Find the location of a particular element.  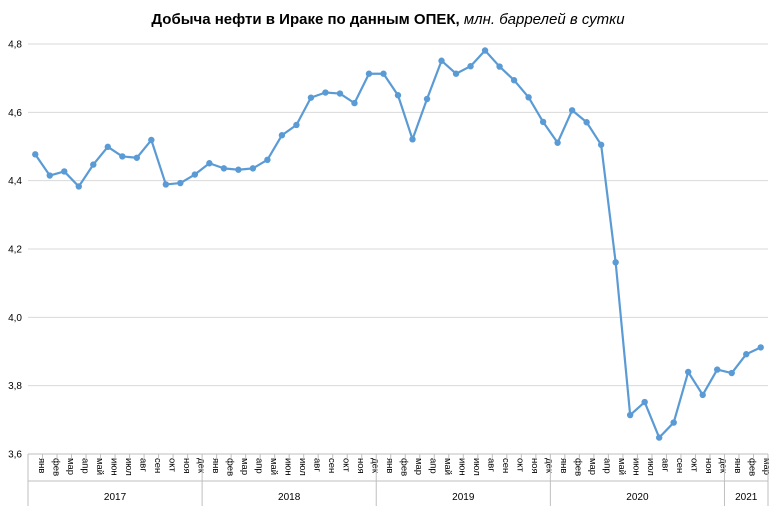

year-label: 2020 is located at coordinates (637, 497).